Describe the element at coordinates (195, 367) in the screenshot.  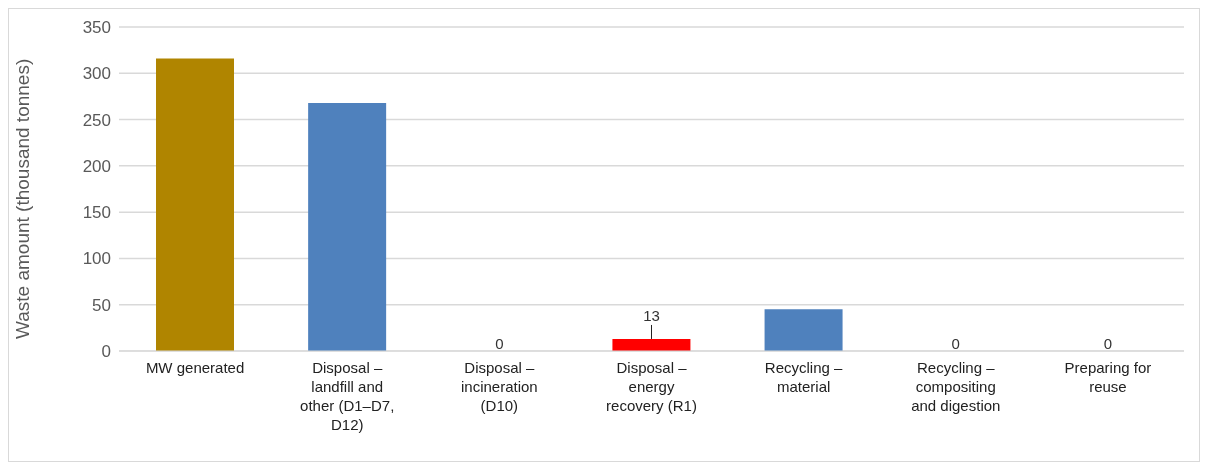
I see `x-tick-label: MW generated` at that location.